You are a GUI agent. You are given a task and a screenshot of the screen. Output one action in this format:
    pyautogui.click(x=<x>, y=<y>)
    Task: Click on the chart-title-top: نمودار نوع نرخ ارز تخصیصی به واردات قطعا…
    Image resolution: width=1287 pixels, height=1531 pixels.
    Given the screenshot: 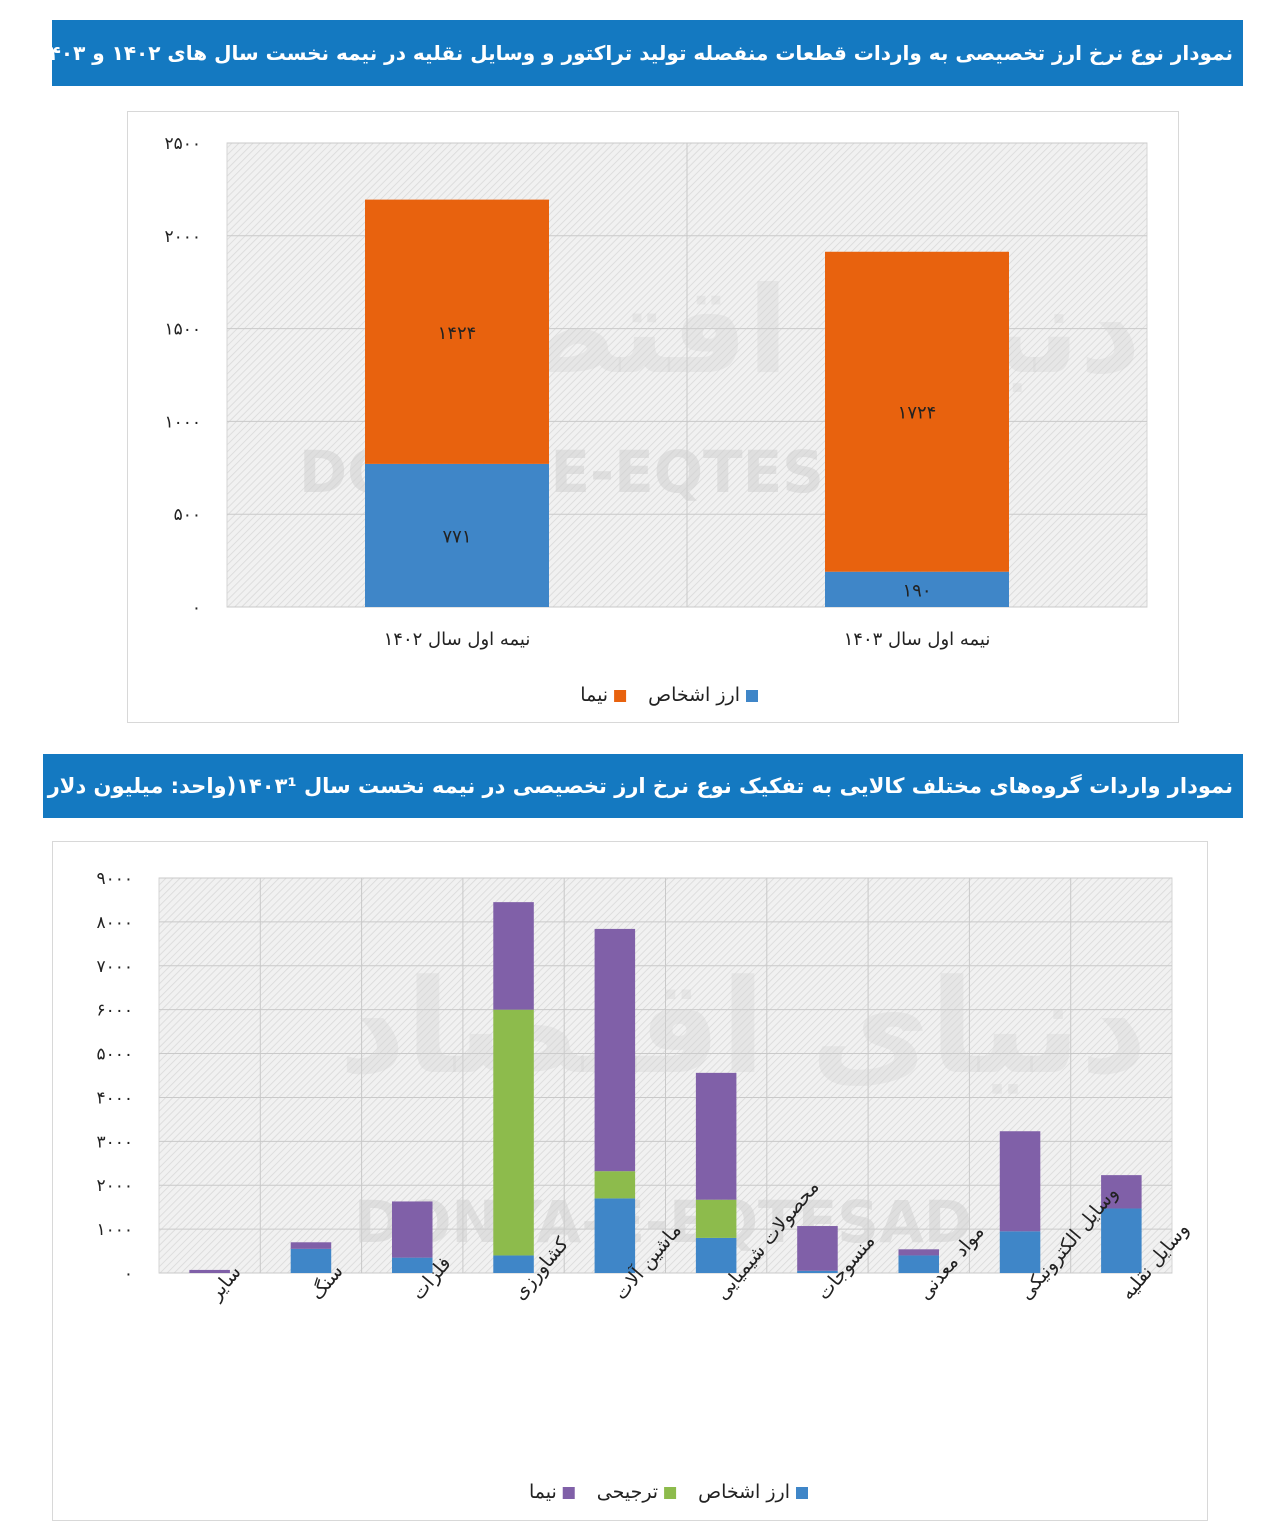 What is the action you would take?
    pyautogui.click(x=647, y=53)
    